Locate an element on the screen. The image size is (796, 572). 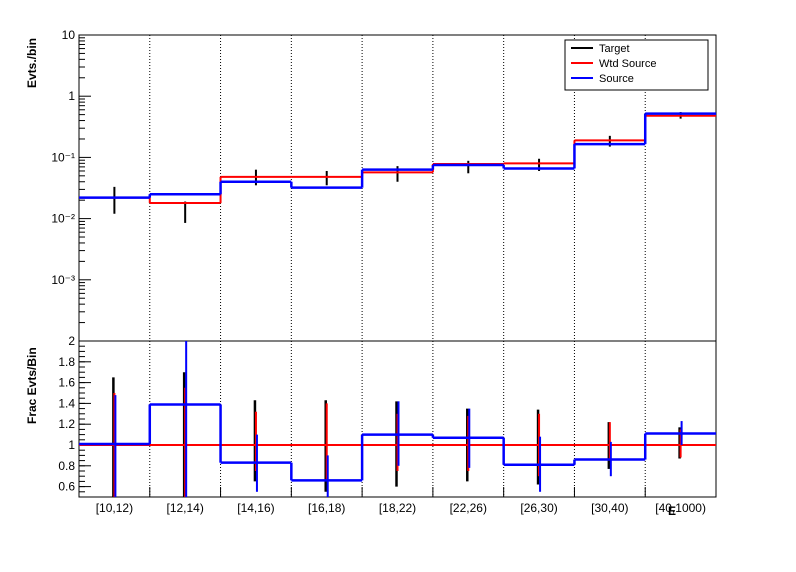
legend-entry: Target is located at coordinates (614, 49).